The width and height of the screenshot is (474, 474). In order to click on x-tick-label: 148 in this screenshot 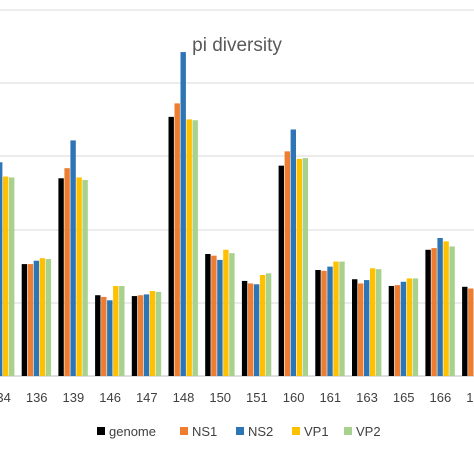, I will do `click(184, 397)`.